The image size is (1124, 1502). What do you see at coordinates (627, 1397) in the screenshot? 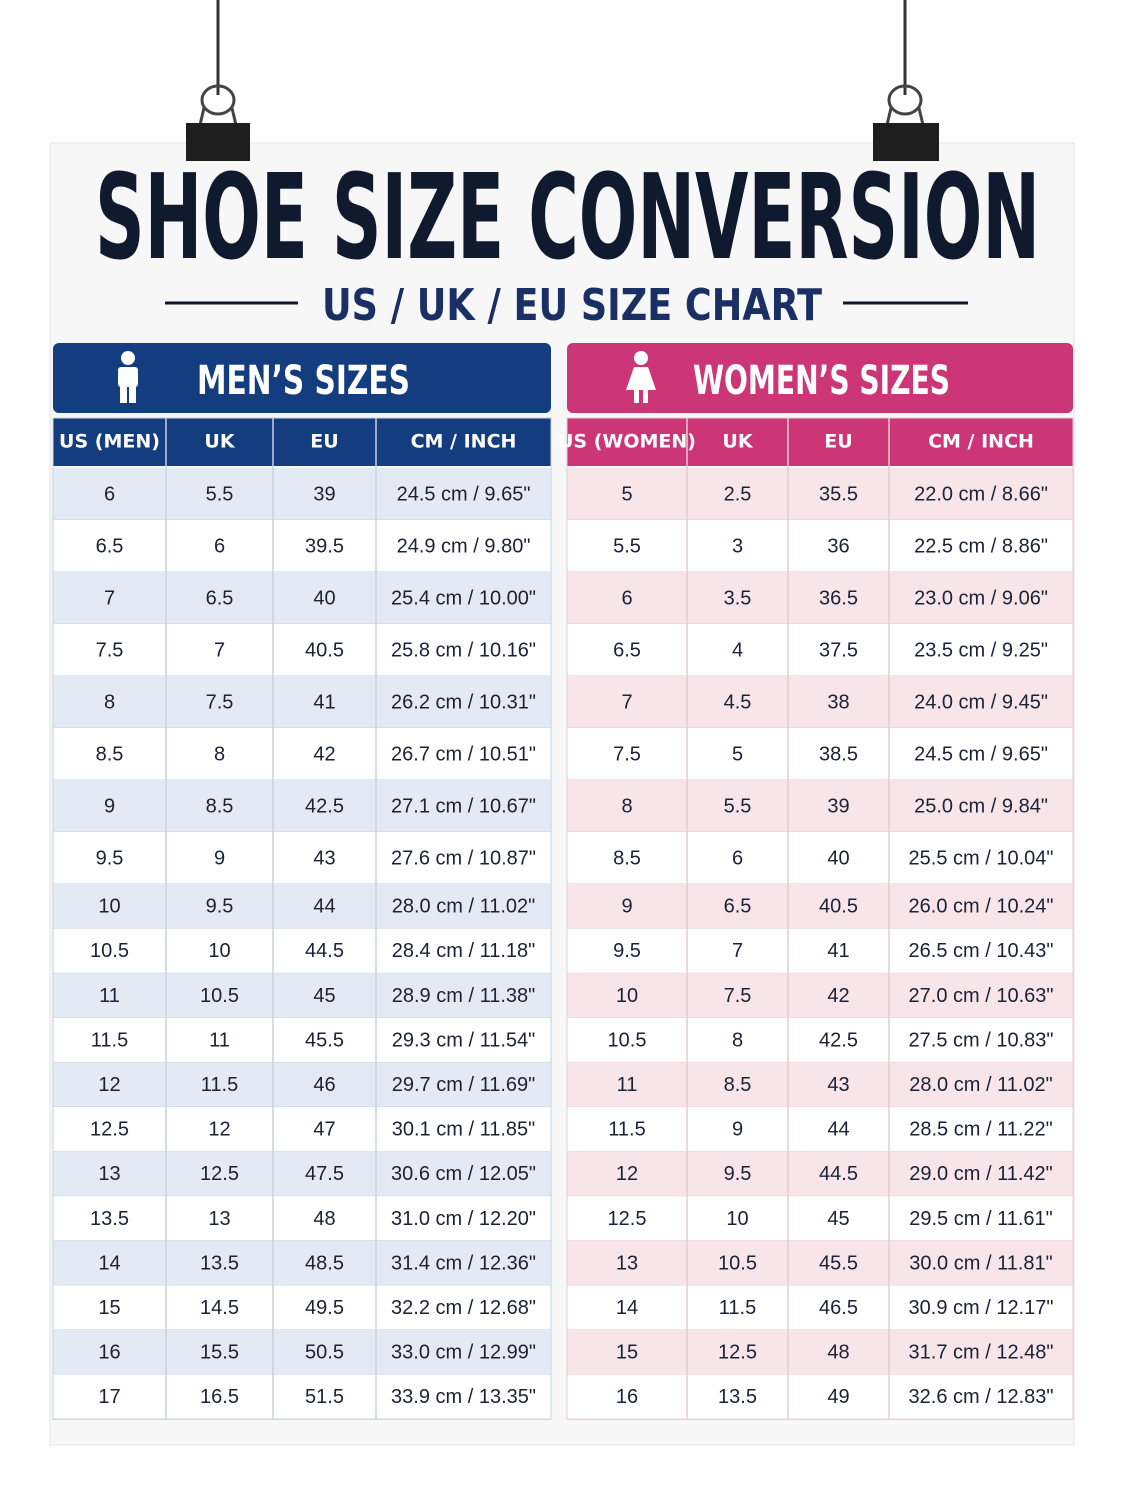
I see `table-cell: 16` at bounding box center [627, 1397].